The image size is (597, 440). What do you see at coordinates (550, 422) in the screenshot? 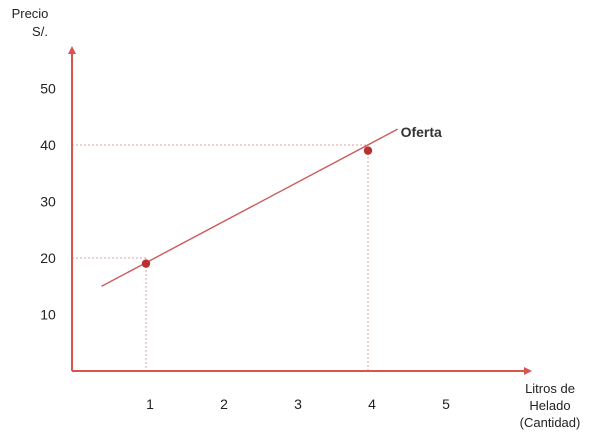
I see `x-axis-title-line: (Cantidad)` at bounding box center [550, 422].